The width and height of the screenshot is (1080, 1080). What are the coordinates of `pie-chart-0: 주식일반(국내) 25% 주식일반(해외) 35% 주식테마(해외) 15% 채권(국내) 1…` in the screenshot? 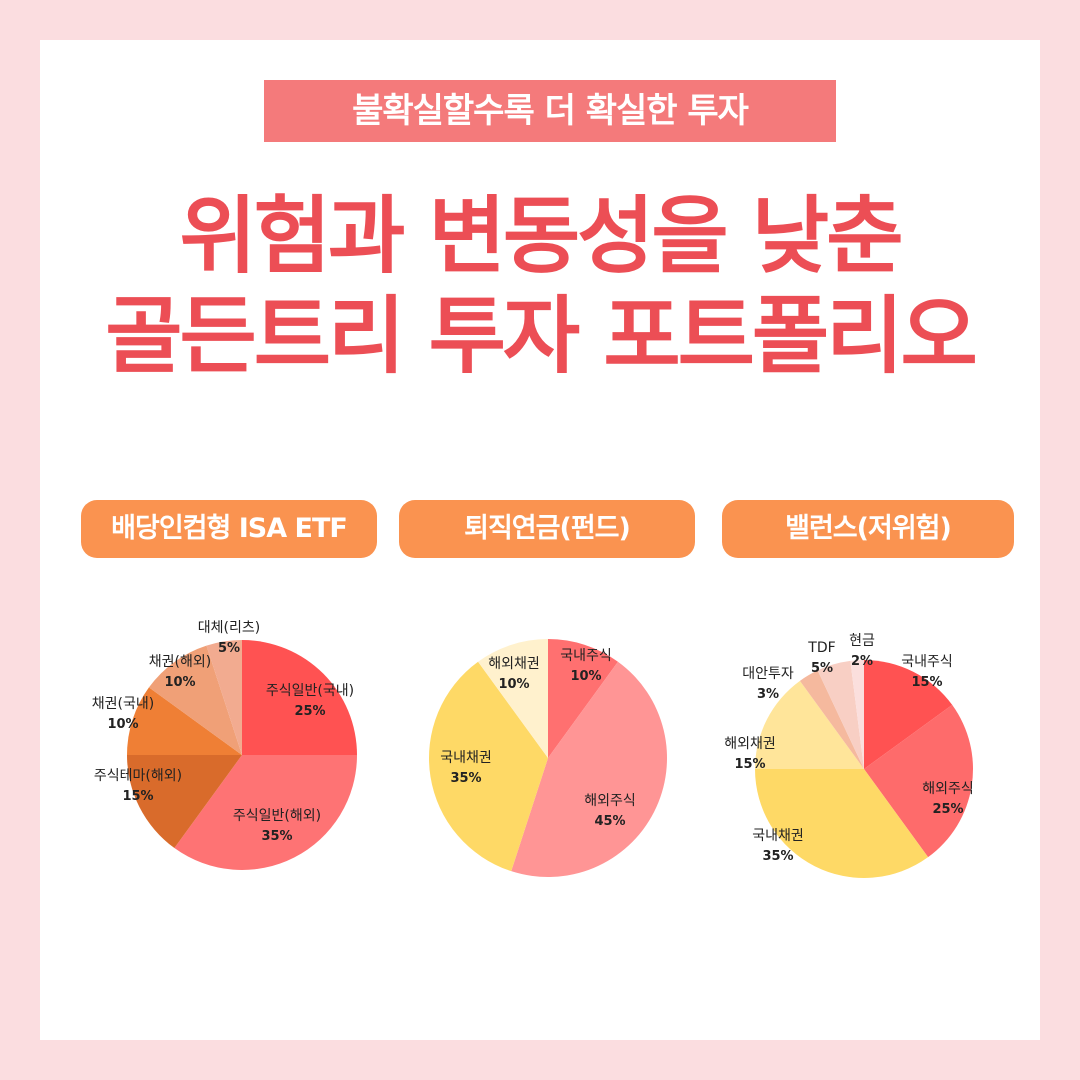 It's located at (224, 745).